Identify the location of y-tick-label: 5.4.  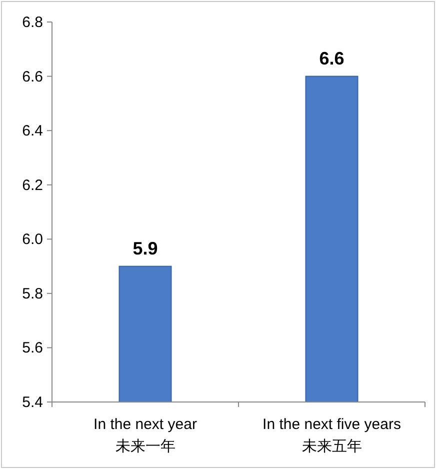
(32, 402).